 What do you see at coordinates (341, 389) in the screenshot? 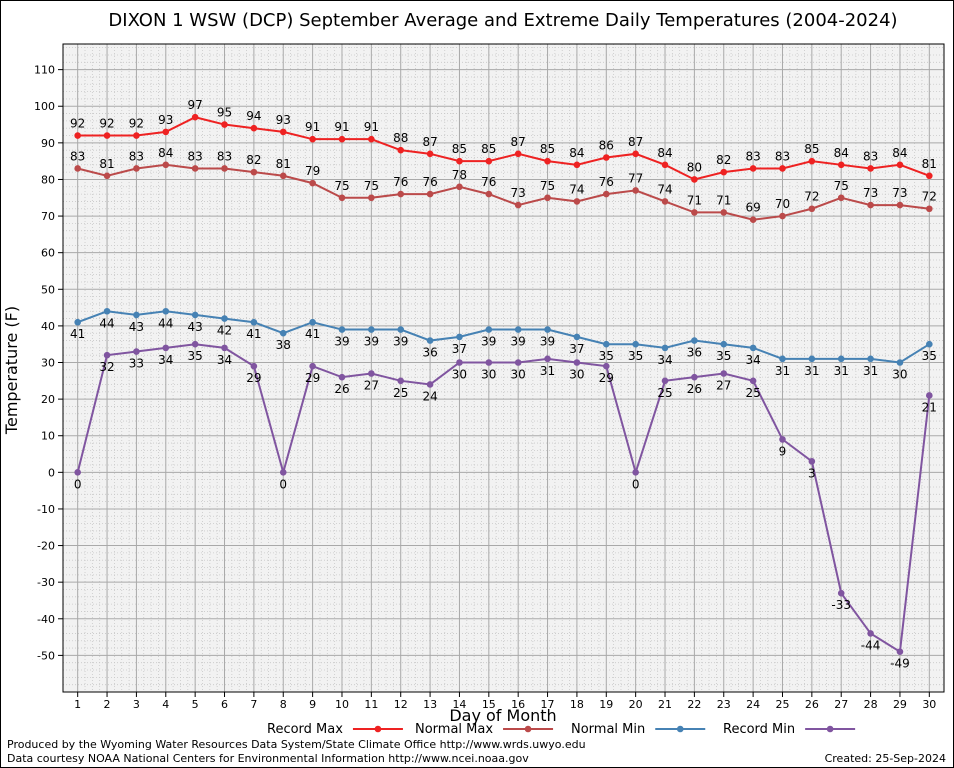
I see `record-min-data-label: 26` at bounding box center [341, 389].